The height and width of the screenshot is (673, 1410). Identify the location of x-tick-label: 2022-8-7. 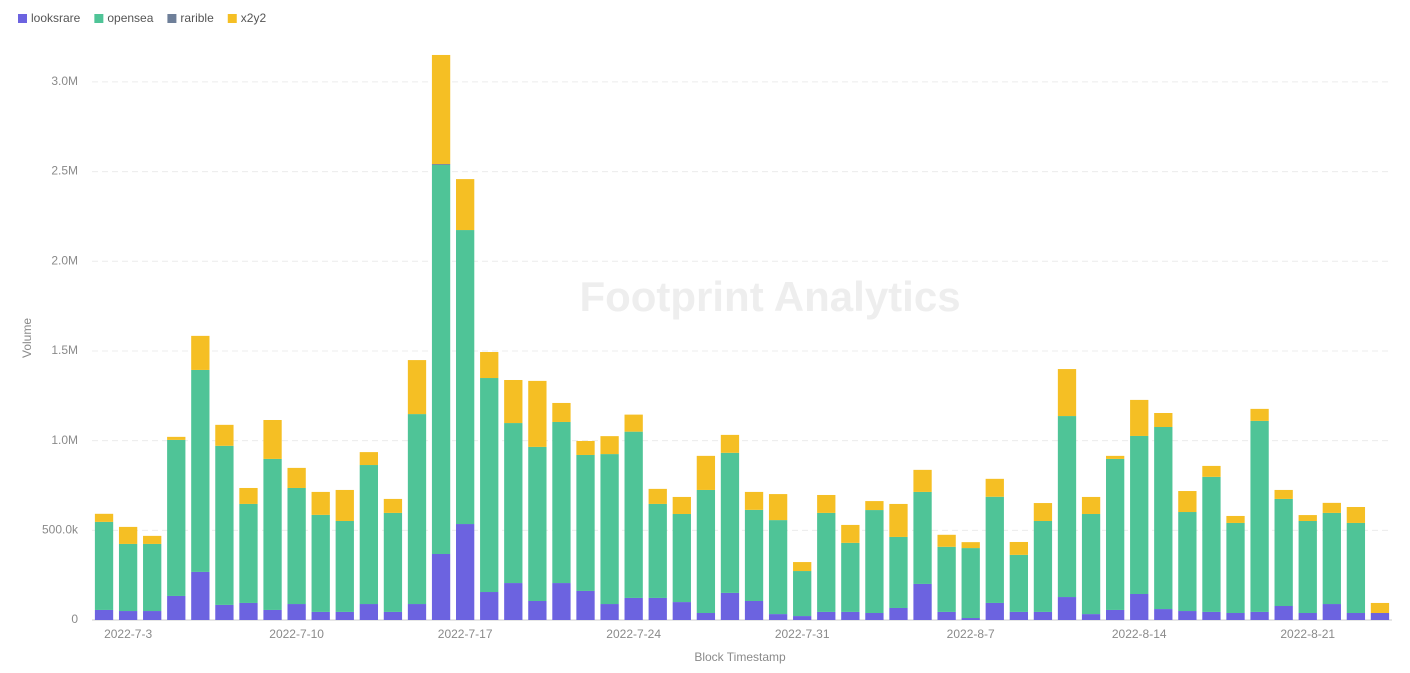
(971, 634).